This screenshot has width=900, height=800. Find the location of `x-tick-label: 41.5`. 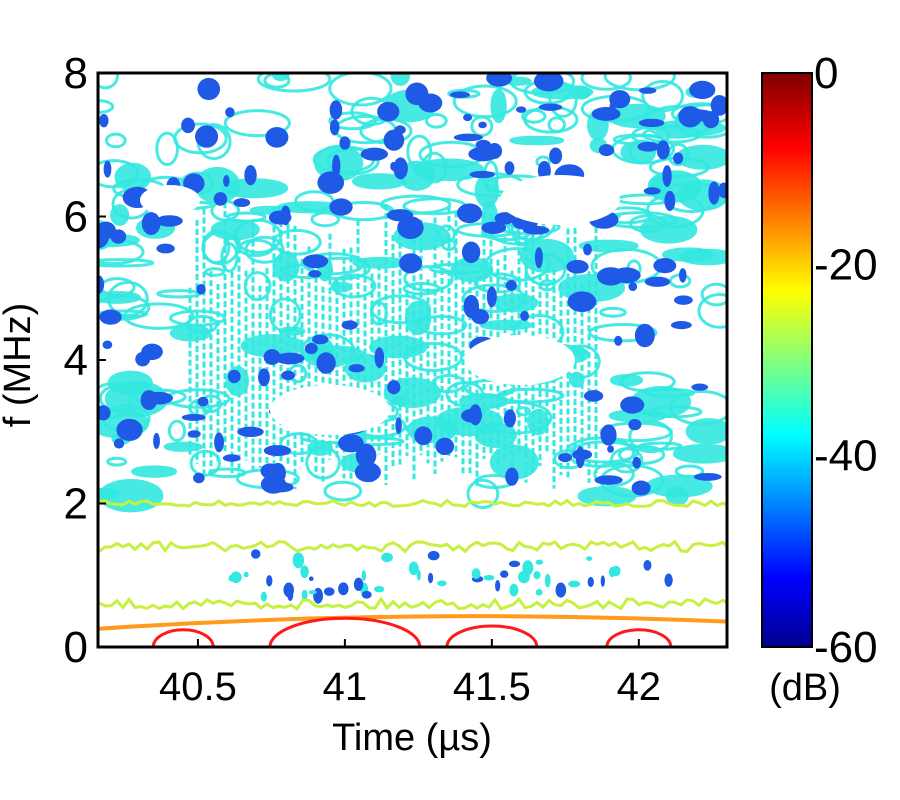

x-tick-label: 41.5 is located at coordinates (492, 687).